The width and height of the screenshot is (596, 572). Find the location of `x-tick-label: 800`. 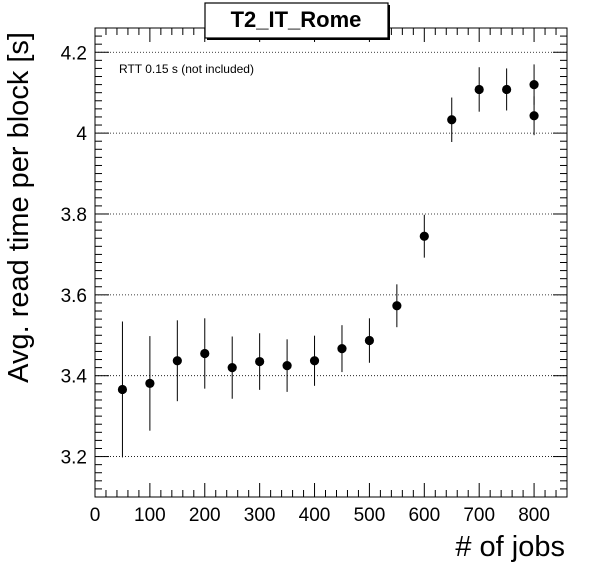

x-tick-label: 800 is located at coordinates (534, 515).